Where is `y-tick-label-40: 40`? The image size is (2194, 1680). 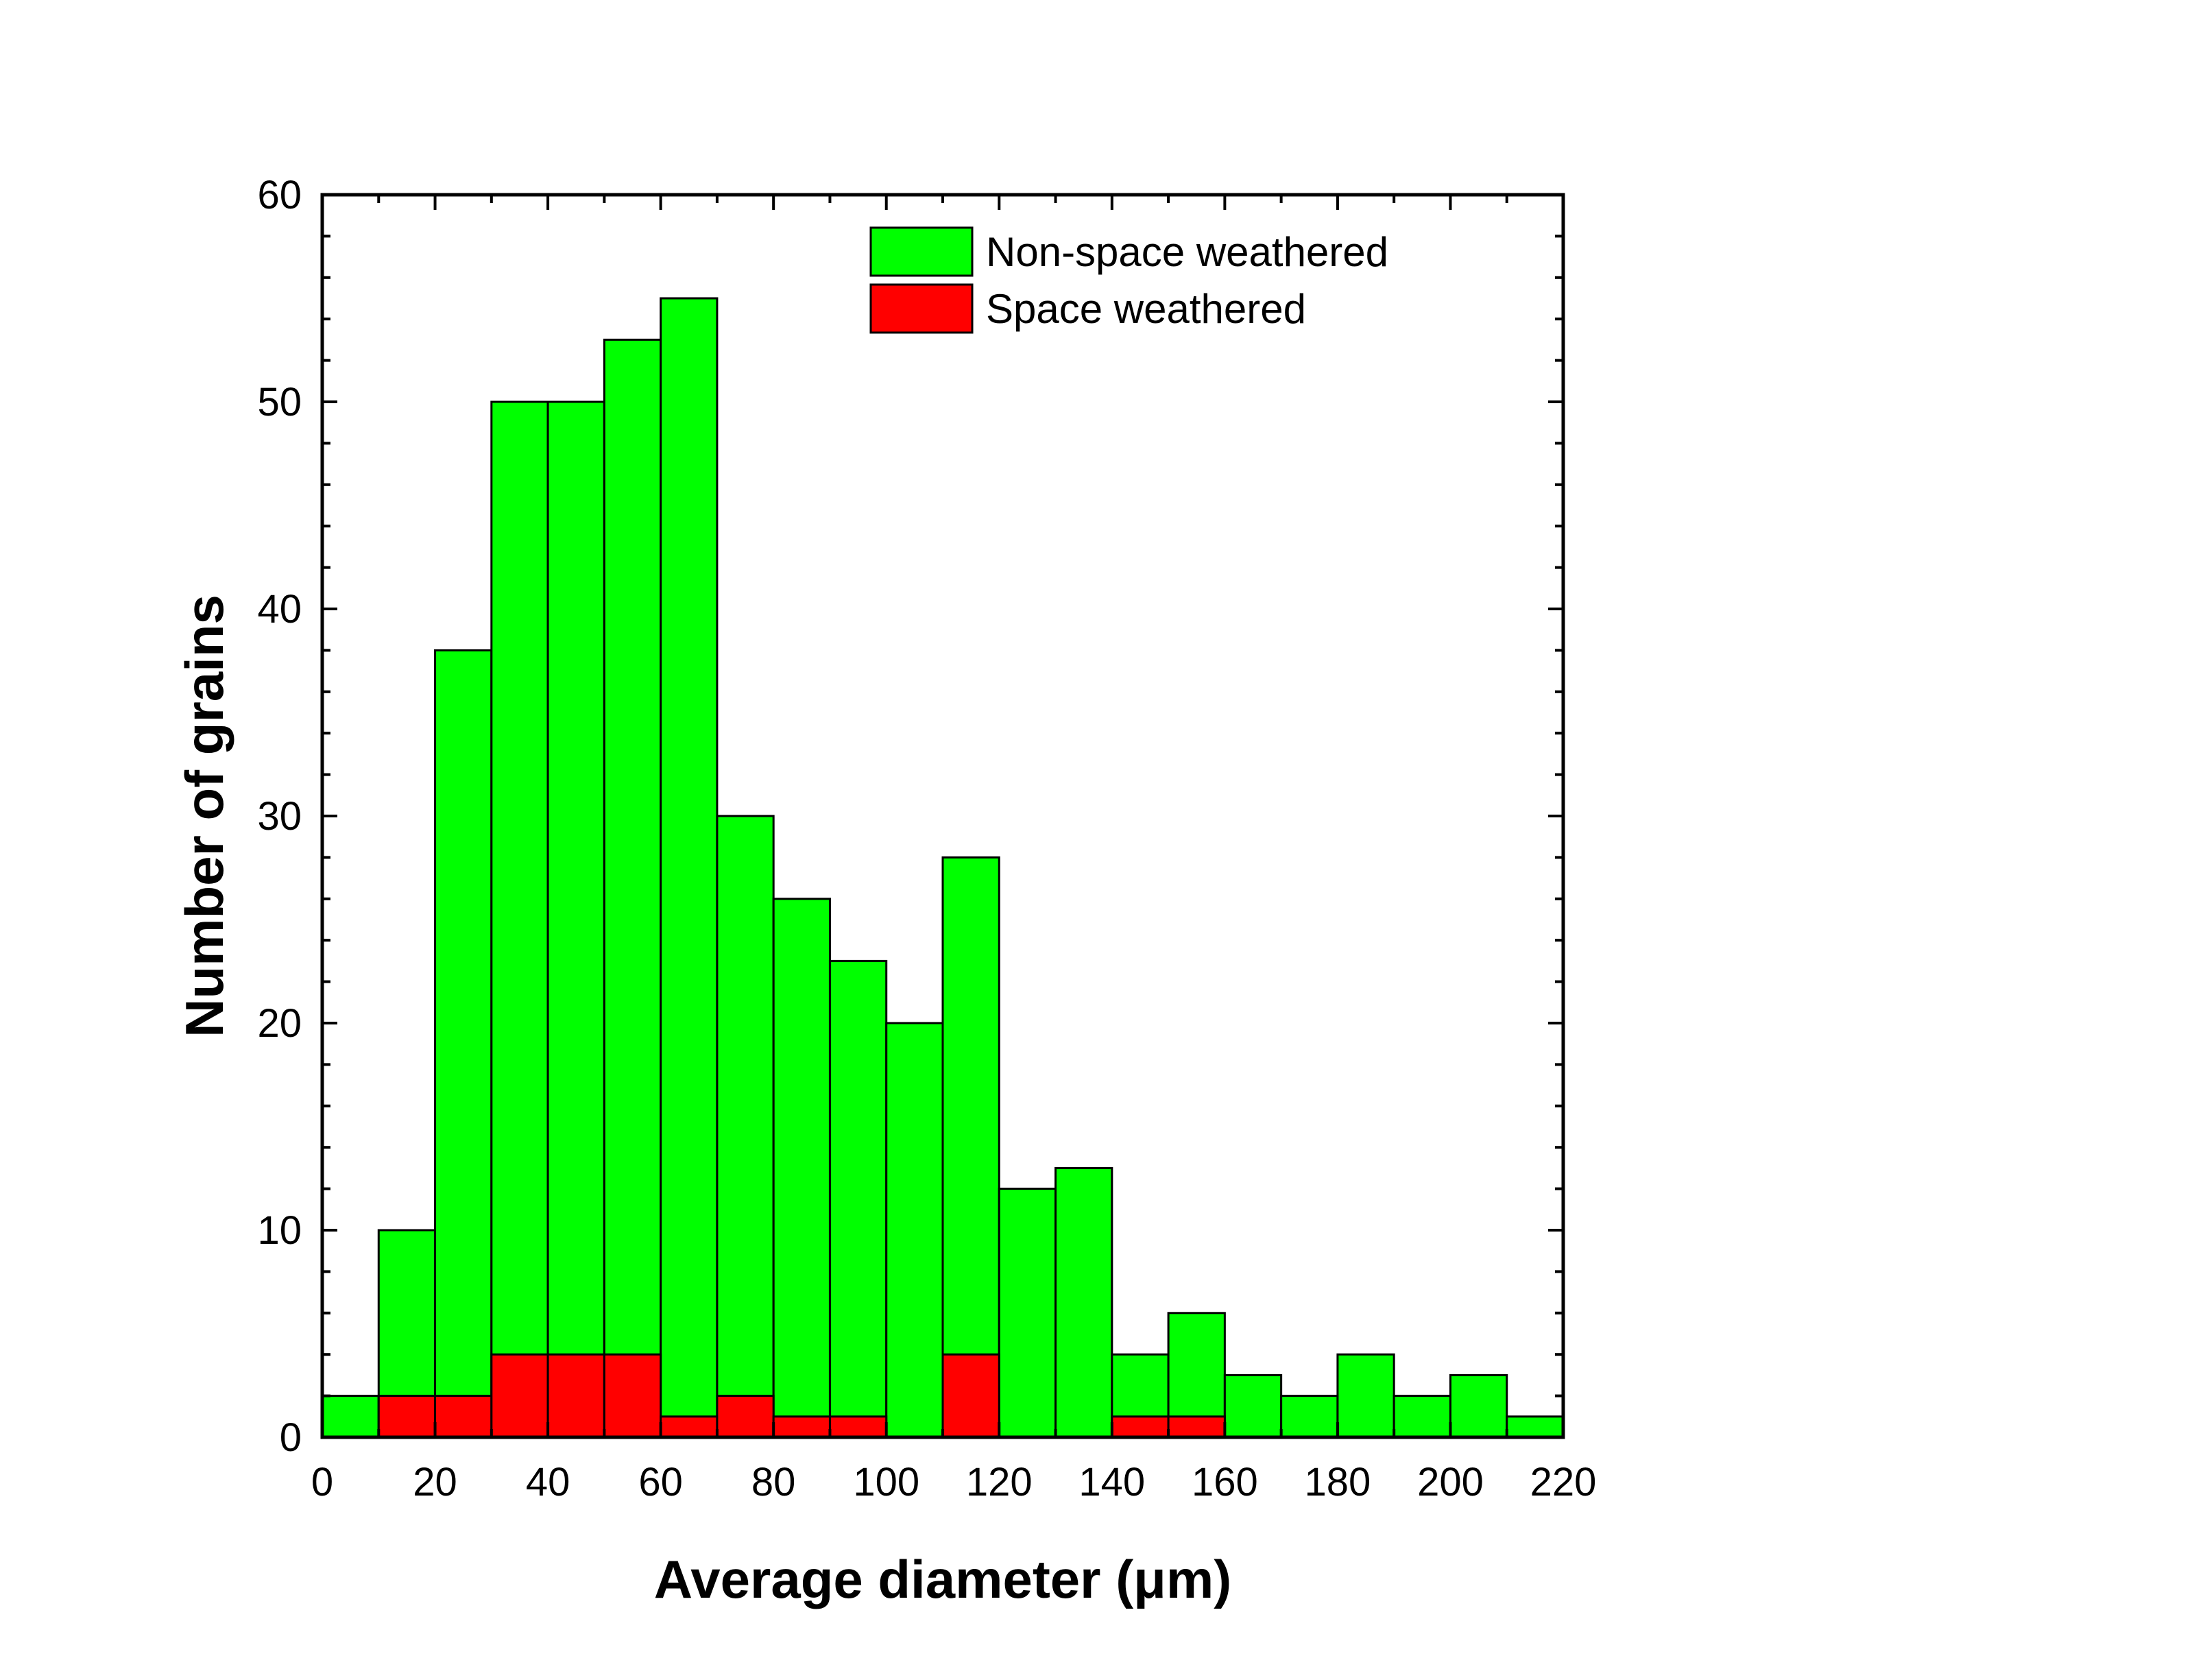
y-tick-label-40: 40 is located at coordinates (279, 609).